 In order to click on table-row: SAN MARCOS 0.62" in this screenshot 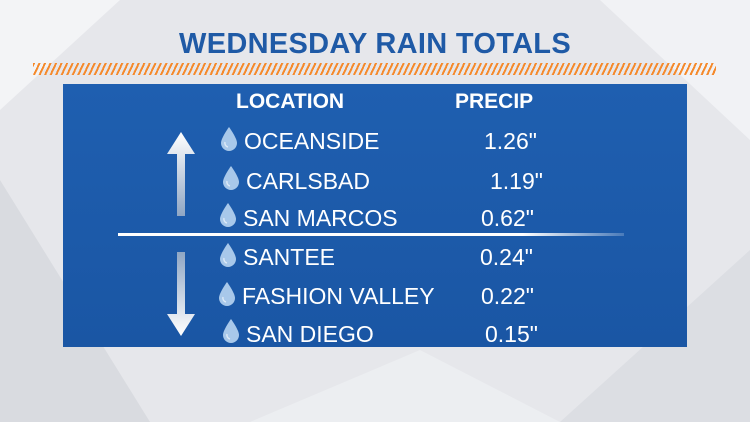, I will do `click(375, 218)`.